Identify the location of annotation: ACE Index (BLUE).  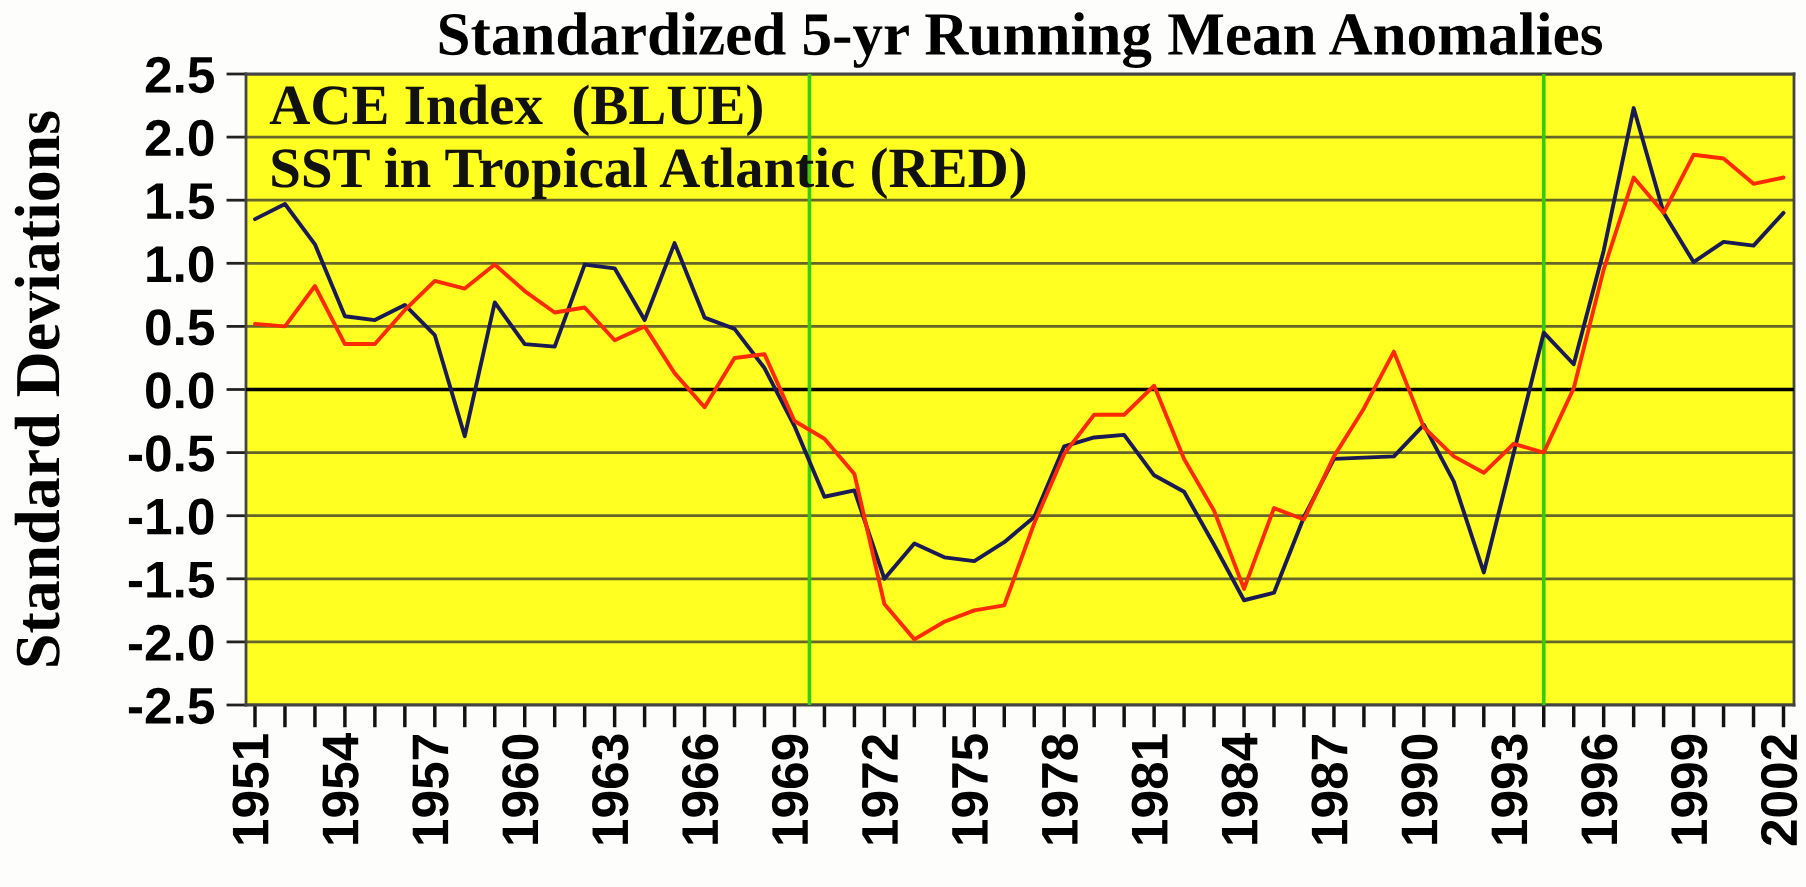
(515, 110).